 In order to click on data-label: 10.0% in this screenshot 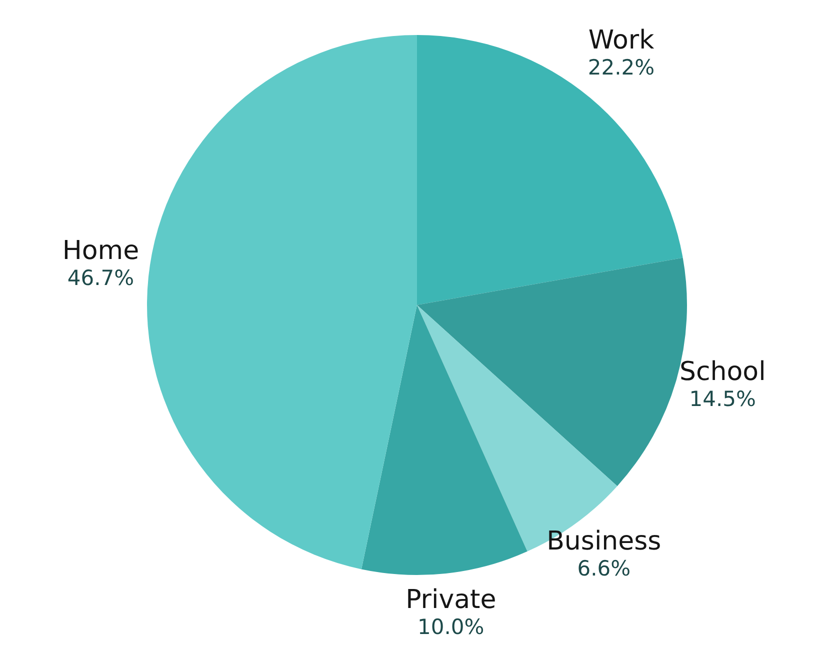, I will do `click(451, 627)`.